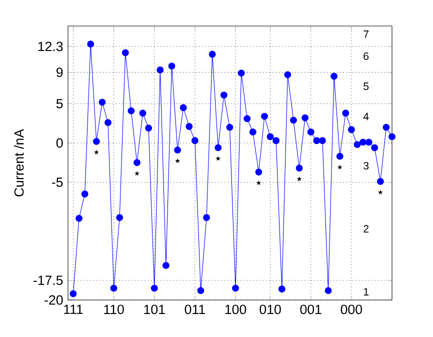 Image resolution: width=433 pixels, height=337 pixels. I want to click on y-axis-title: Current /nA, so click(19, 162).